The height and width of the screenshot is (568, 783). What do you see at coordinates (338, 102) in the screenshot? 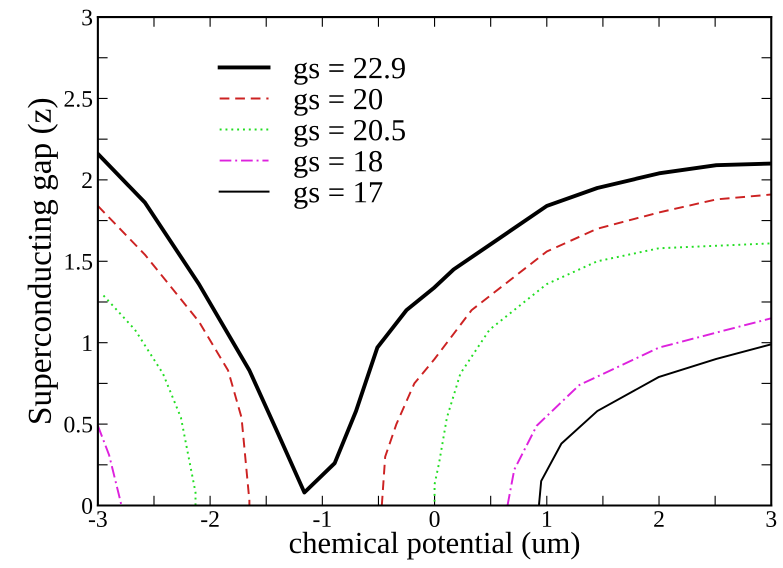
I see `legend-label: gs = 20` at bounding box center [338, 102].